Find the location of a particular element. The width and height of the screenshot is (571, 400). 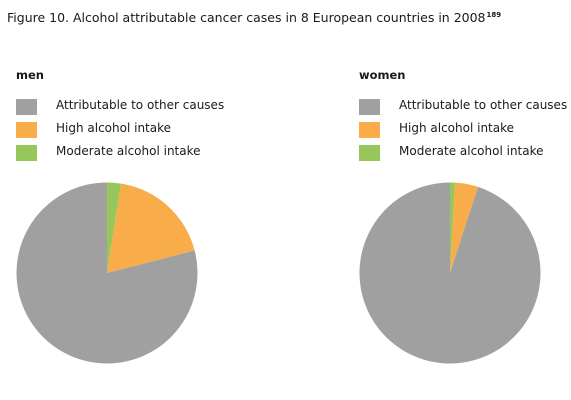

women-pie-slice-moderate-alcohol-intake is located at coordinates (453, 227).